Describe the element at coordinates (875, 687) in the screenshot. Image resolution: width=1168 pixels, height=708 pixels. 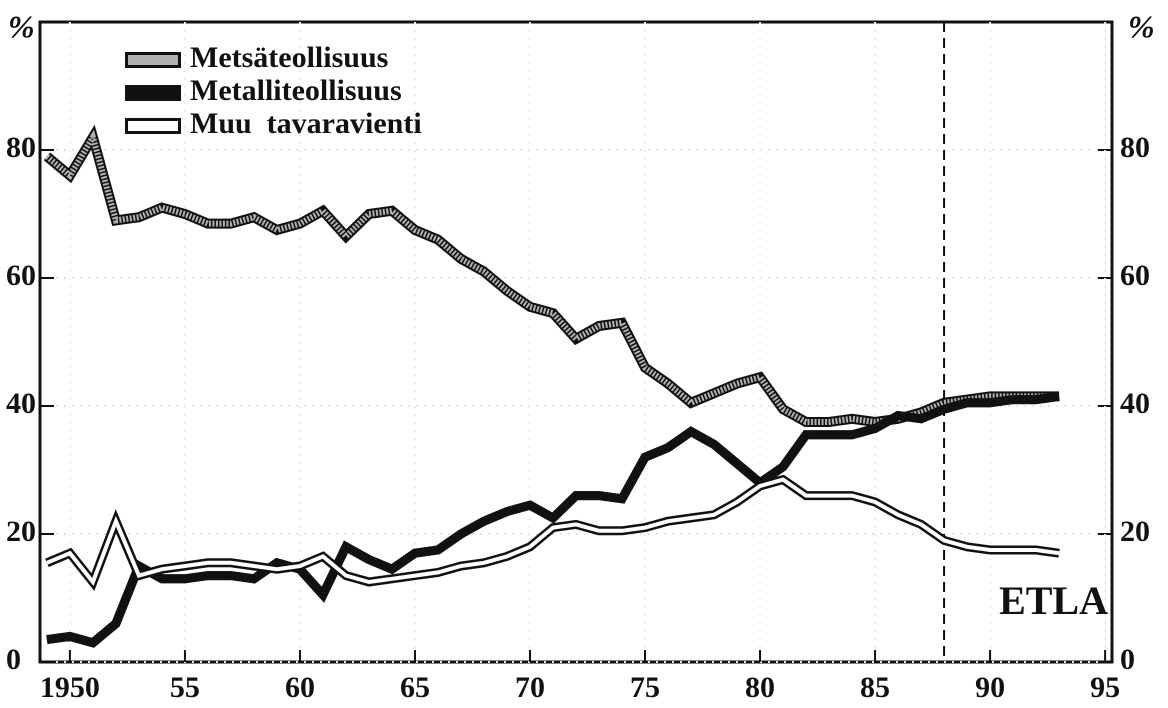
I see `x-tick-label: 85` at that location.